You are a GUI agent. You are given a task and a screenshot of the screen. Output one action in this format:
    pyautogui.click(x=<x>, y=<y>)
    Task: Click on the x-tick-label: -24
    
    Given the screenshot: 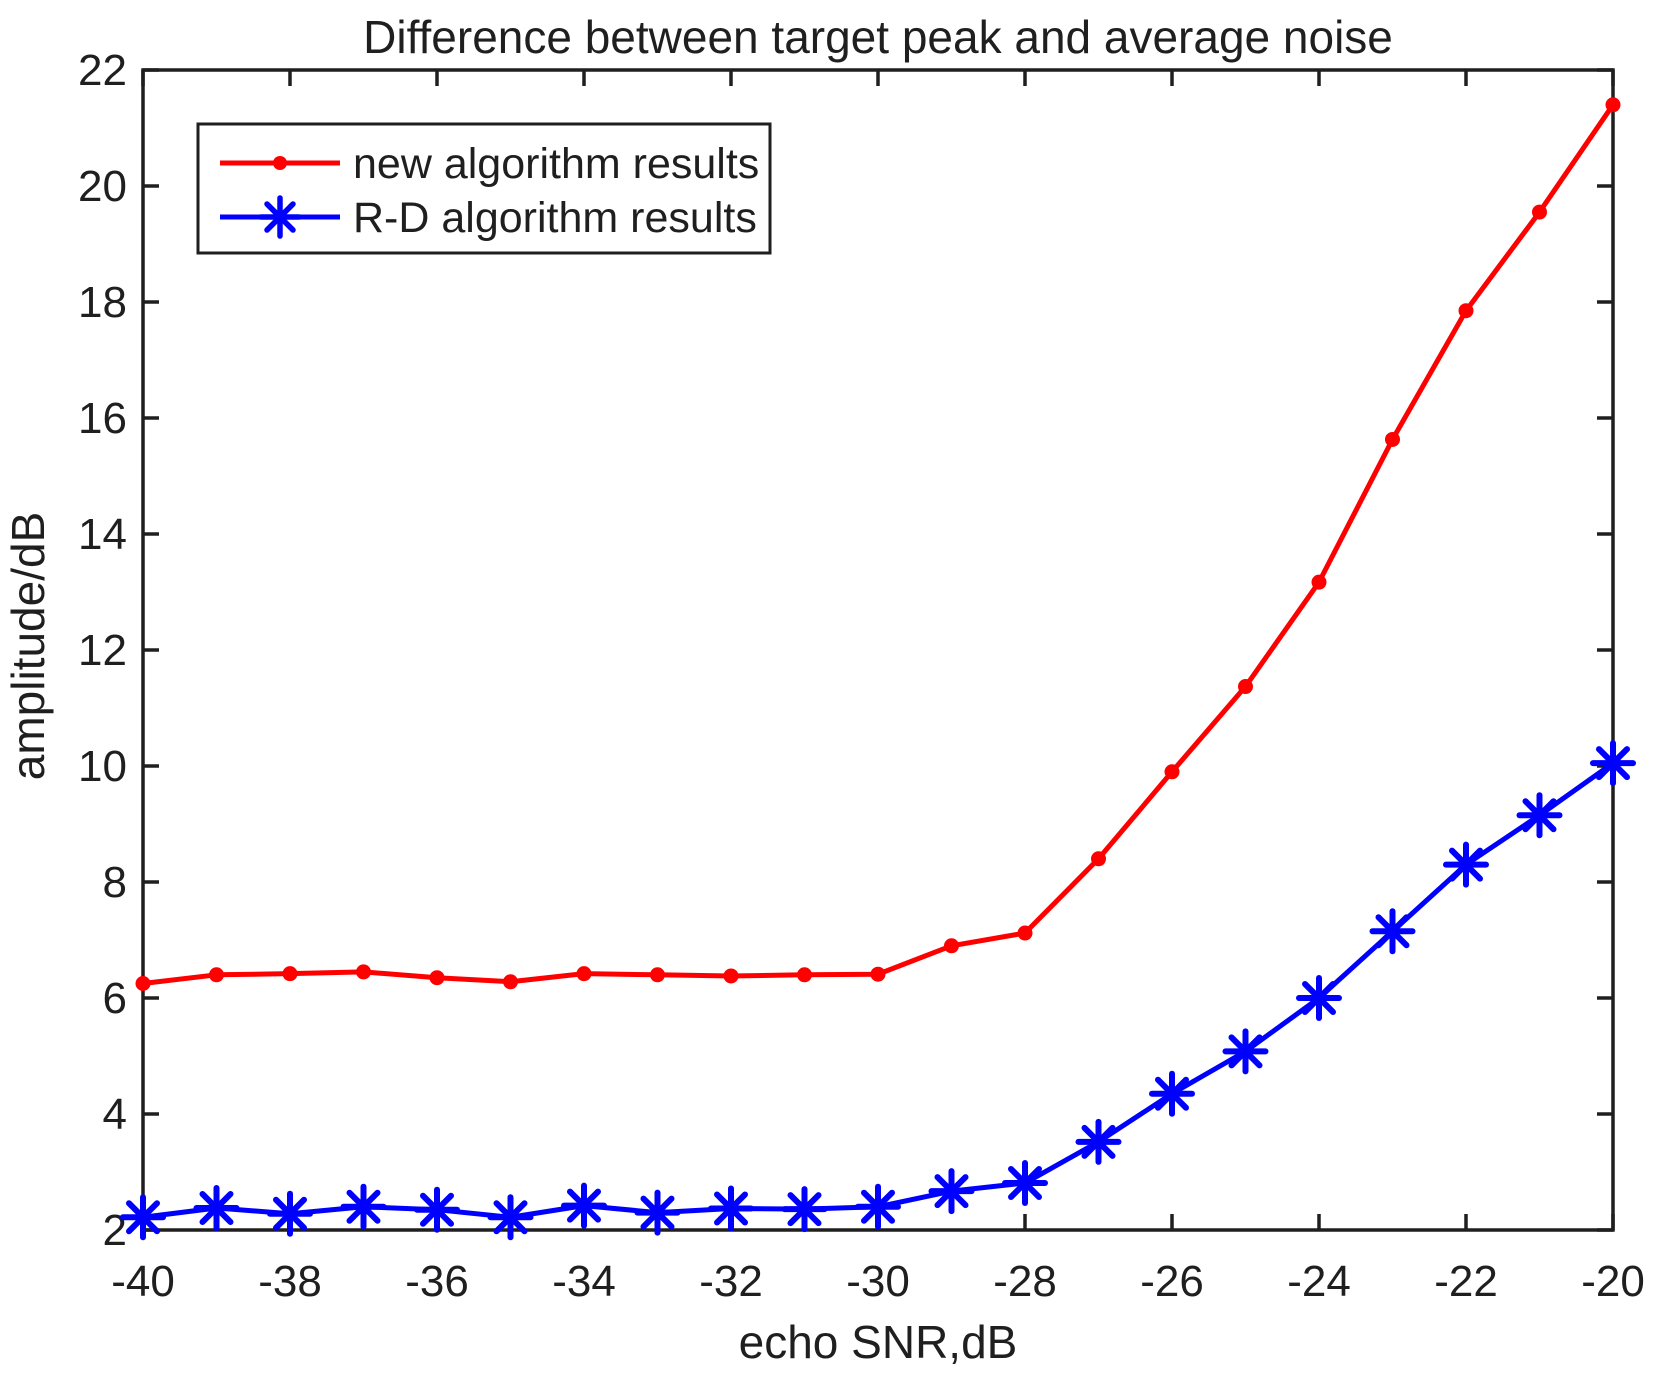 What is the action you would take?
    pyautogui.click(x=1319, y=1281)
    